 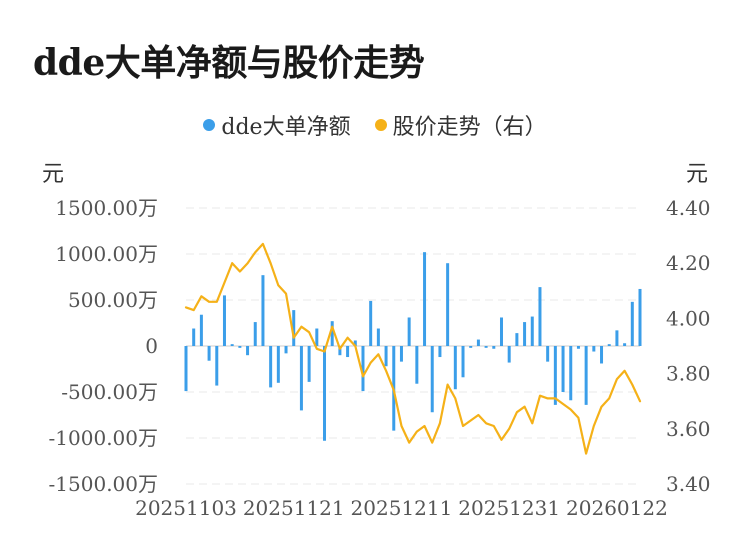 I want to click on x-tick-label: 20251103, so click(x=186, y=508).